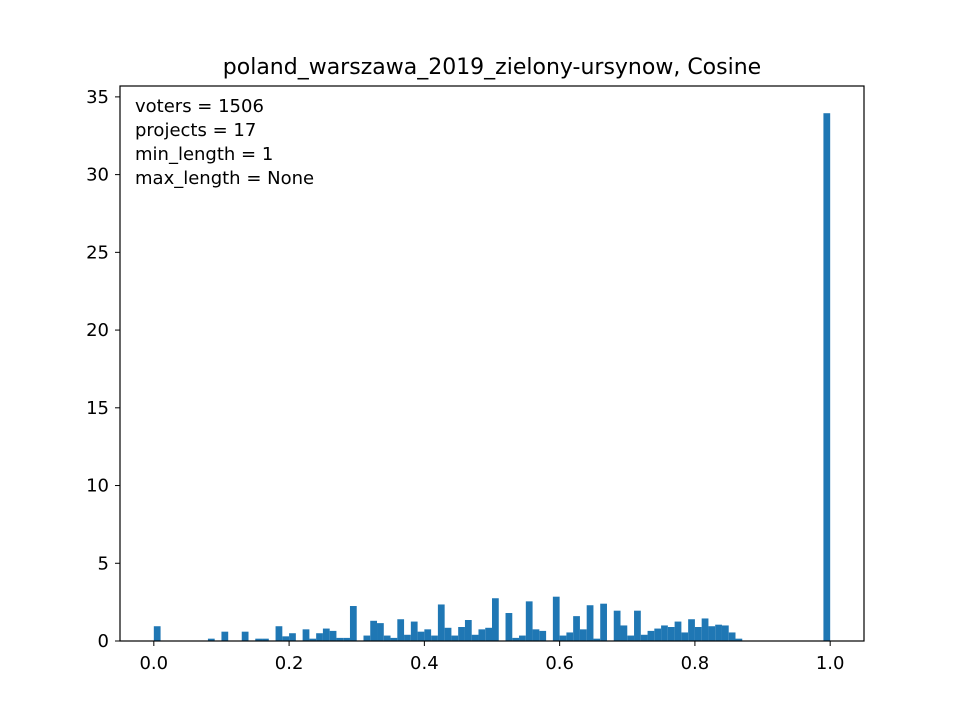 The height and width of the screenshot is (720, 960). Describe the element at coordinates (97, 330) in the screenshot. I see `y-tick-label: 20` at that location.